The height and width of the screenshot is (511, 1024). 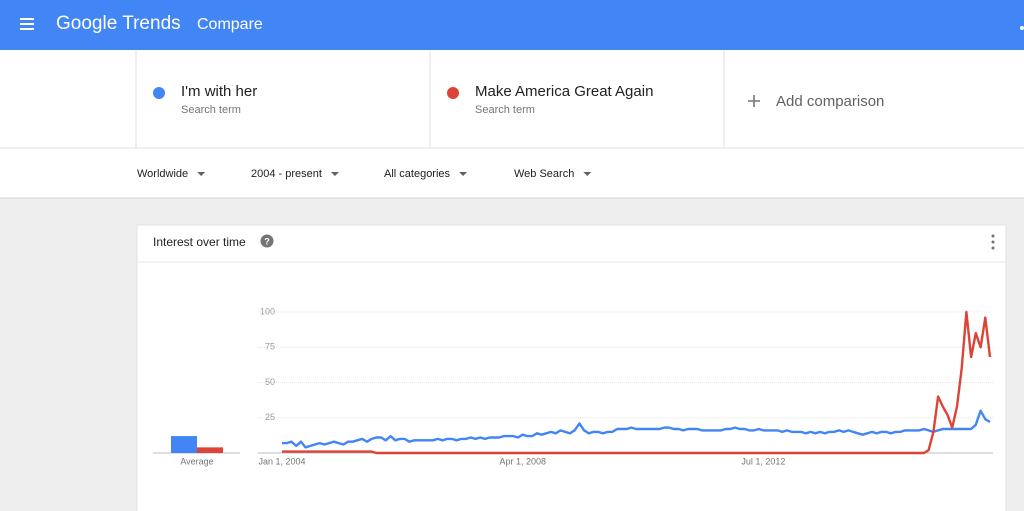 I want to click on overflow-icon, so click(x=1022, y=28).